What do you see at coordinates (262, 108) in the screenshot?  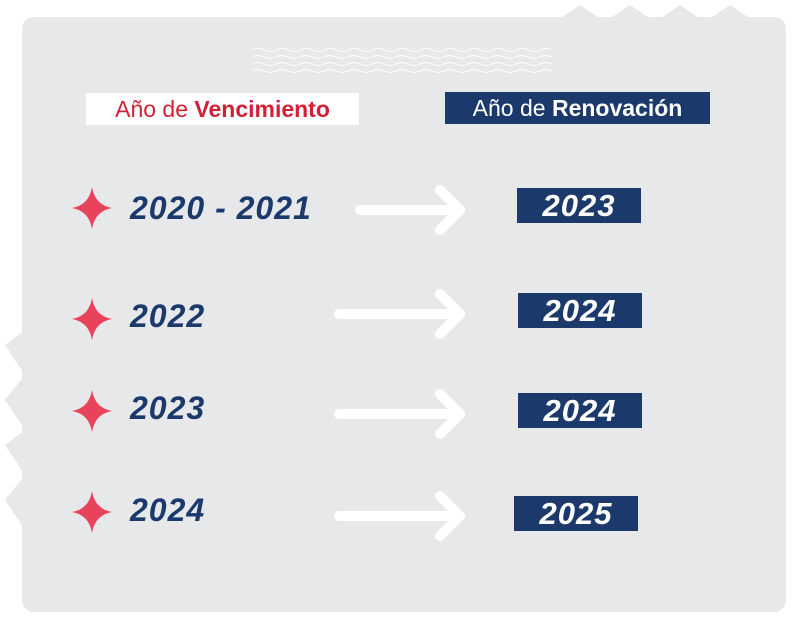 I see `expiry-header-emphasis: Vencimiento` at bounding box center [262, 108].